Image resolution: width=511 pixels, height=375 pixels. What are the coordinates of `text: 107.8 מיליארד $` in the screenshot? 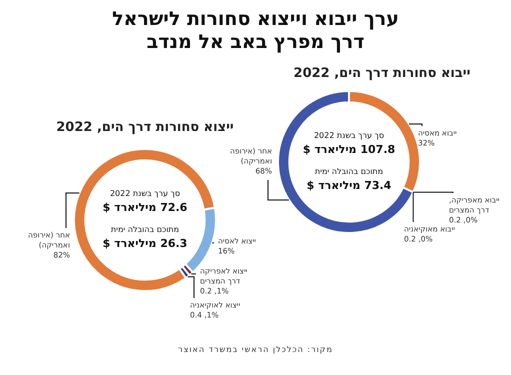 It's located at (349, 149).